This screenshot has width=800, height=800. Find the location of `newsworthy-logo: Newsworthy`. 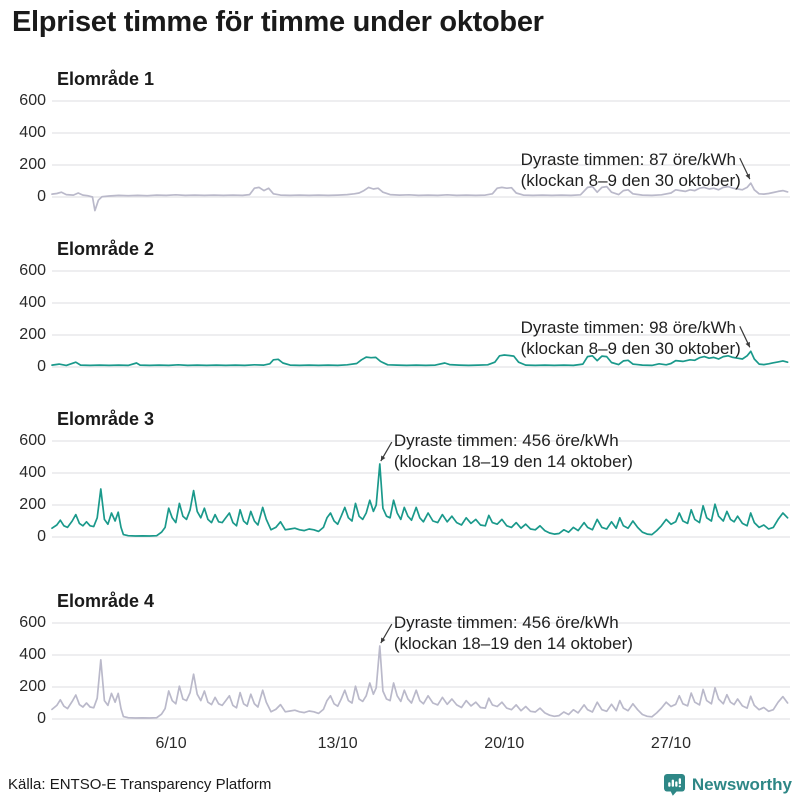

newsworthy-logo: Newsworthy is located at coordinates (727, 784).